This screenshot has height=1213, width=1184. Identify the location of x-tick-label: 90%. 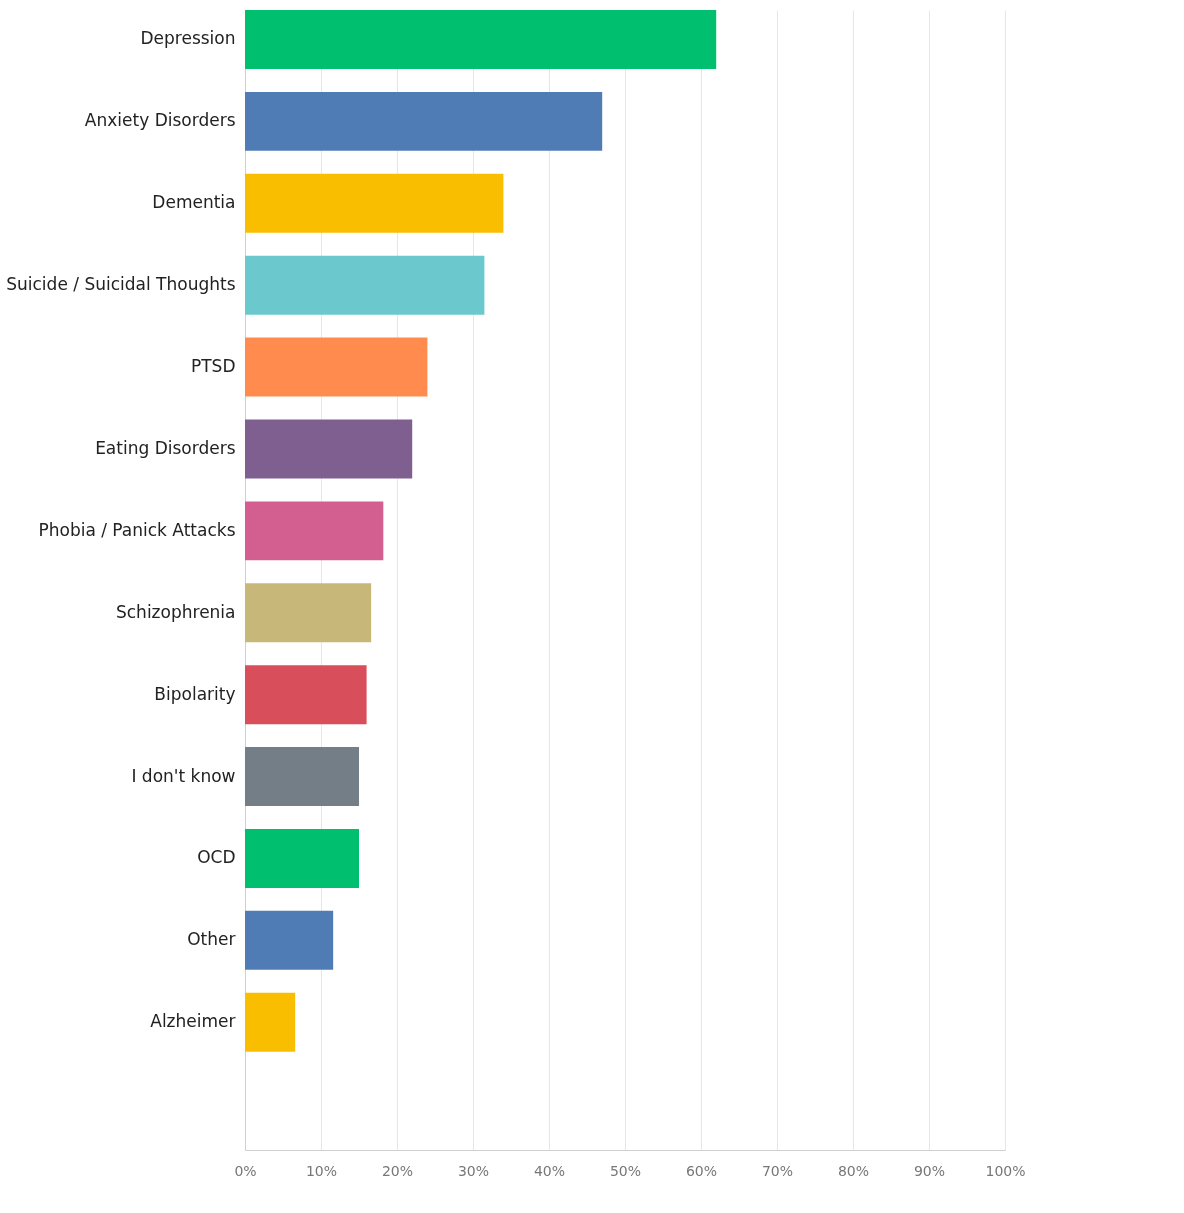
(929, 1170).